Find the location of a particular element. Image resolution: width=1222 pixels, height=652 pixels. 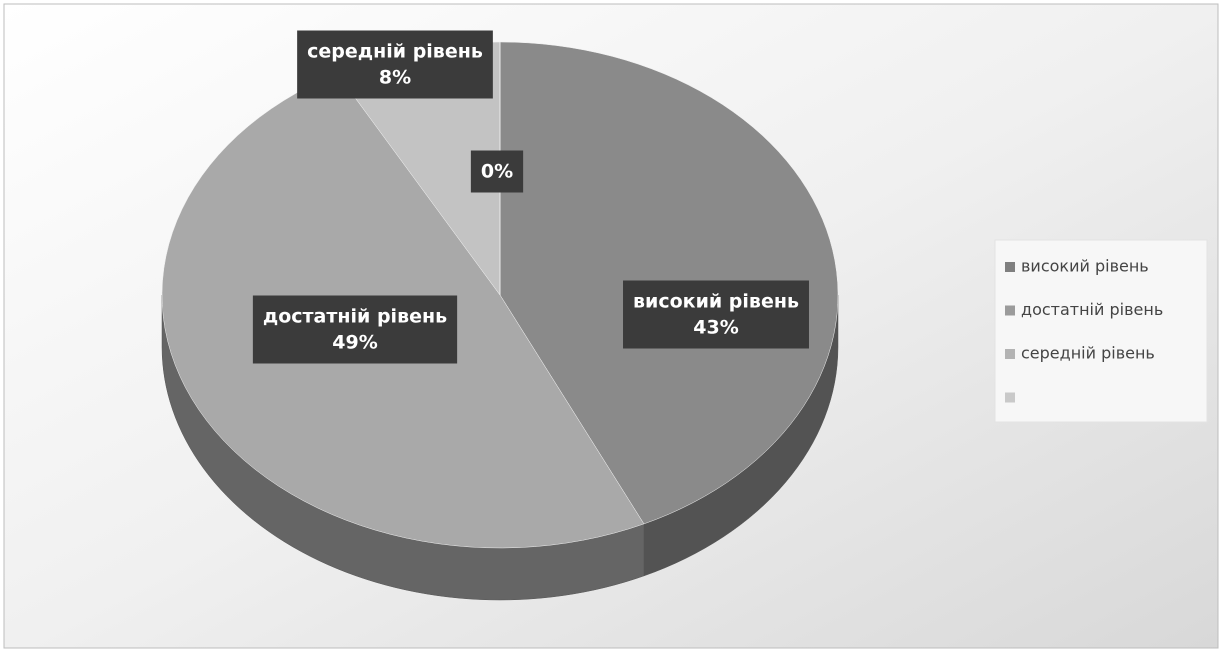

legend-label: достатній рівень is located at coordinates (1092, 309).